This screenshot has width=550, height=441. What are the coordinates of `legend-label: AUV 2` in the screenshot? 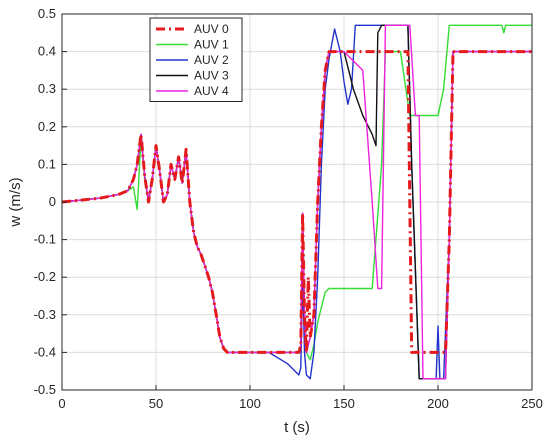 It's located at (211, 60).